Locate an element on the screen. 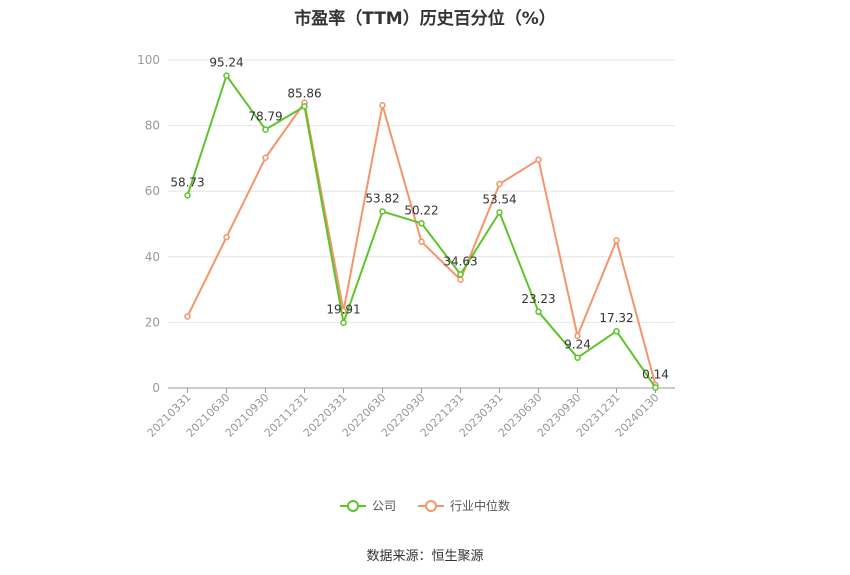  data-source: 数据来源：恒生聚源 is located at coordinates (425, 556).